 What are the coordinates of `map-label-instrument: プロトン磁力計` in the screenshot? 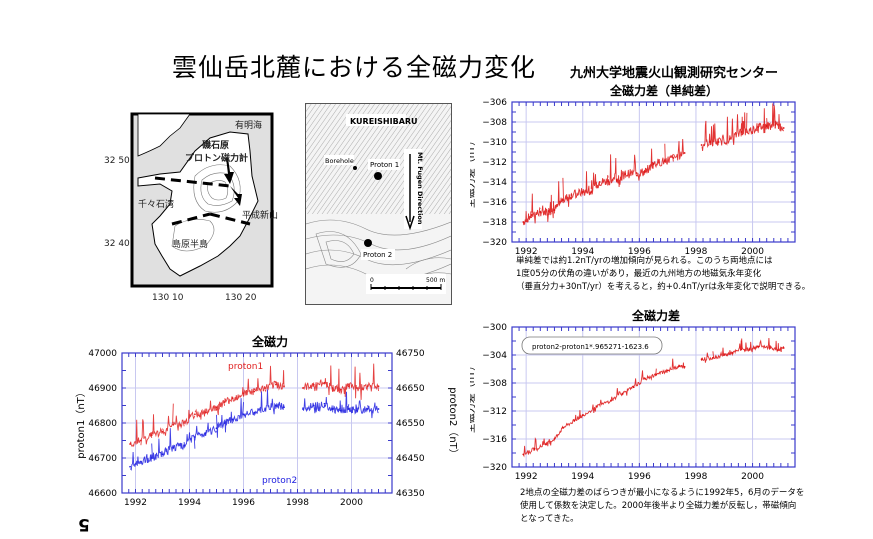 It's located at (216, 158).